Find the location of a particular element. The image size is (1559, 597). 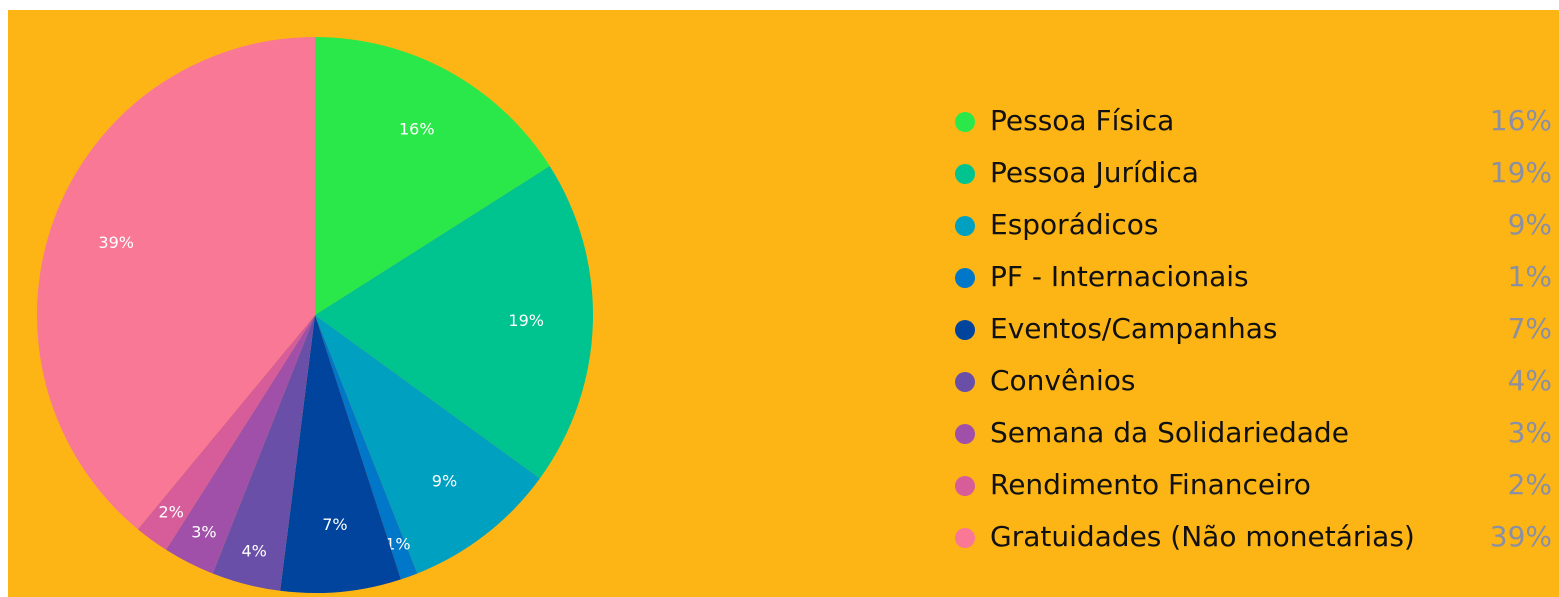

legend-label: Rendimento Financeiro is located at coordinates (1150, 484).